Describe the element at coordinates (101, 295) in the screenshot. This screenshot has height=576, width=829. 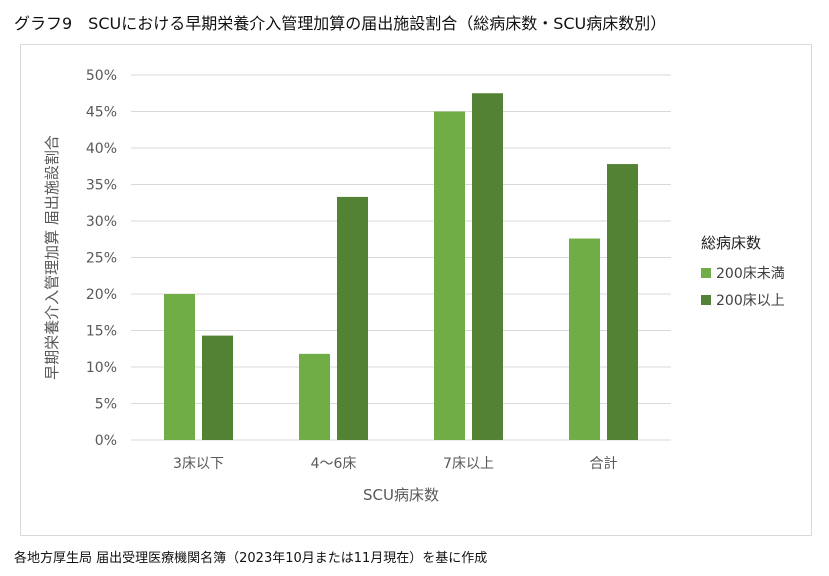
I see `y-tick-label: 20%` at that location.